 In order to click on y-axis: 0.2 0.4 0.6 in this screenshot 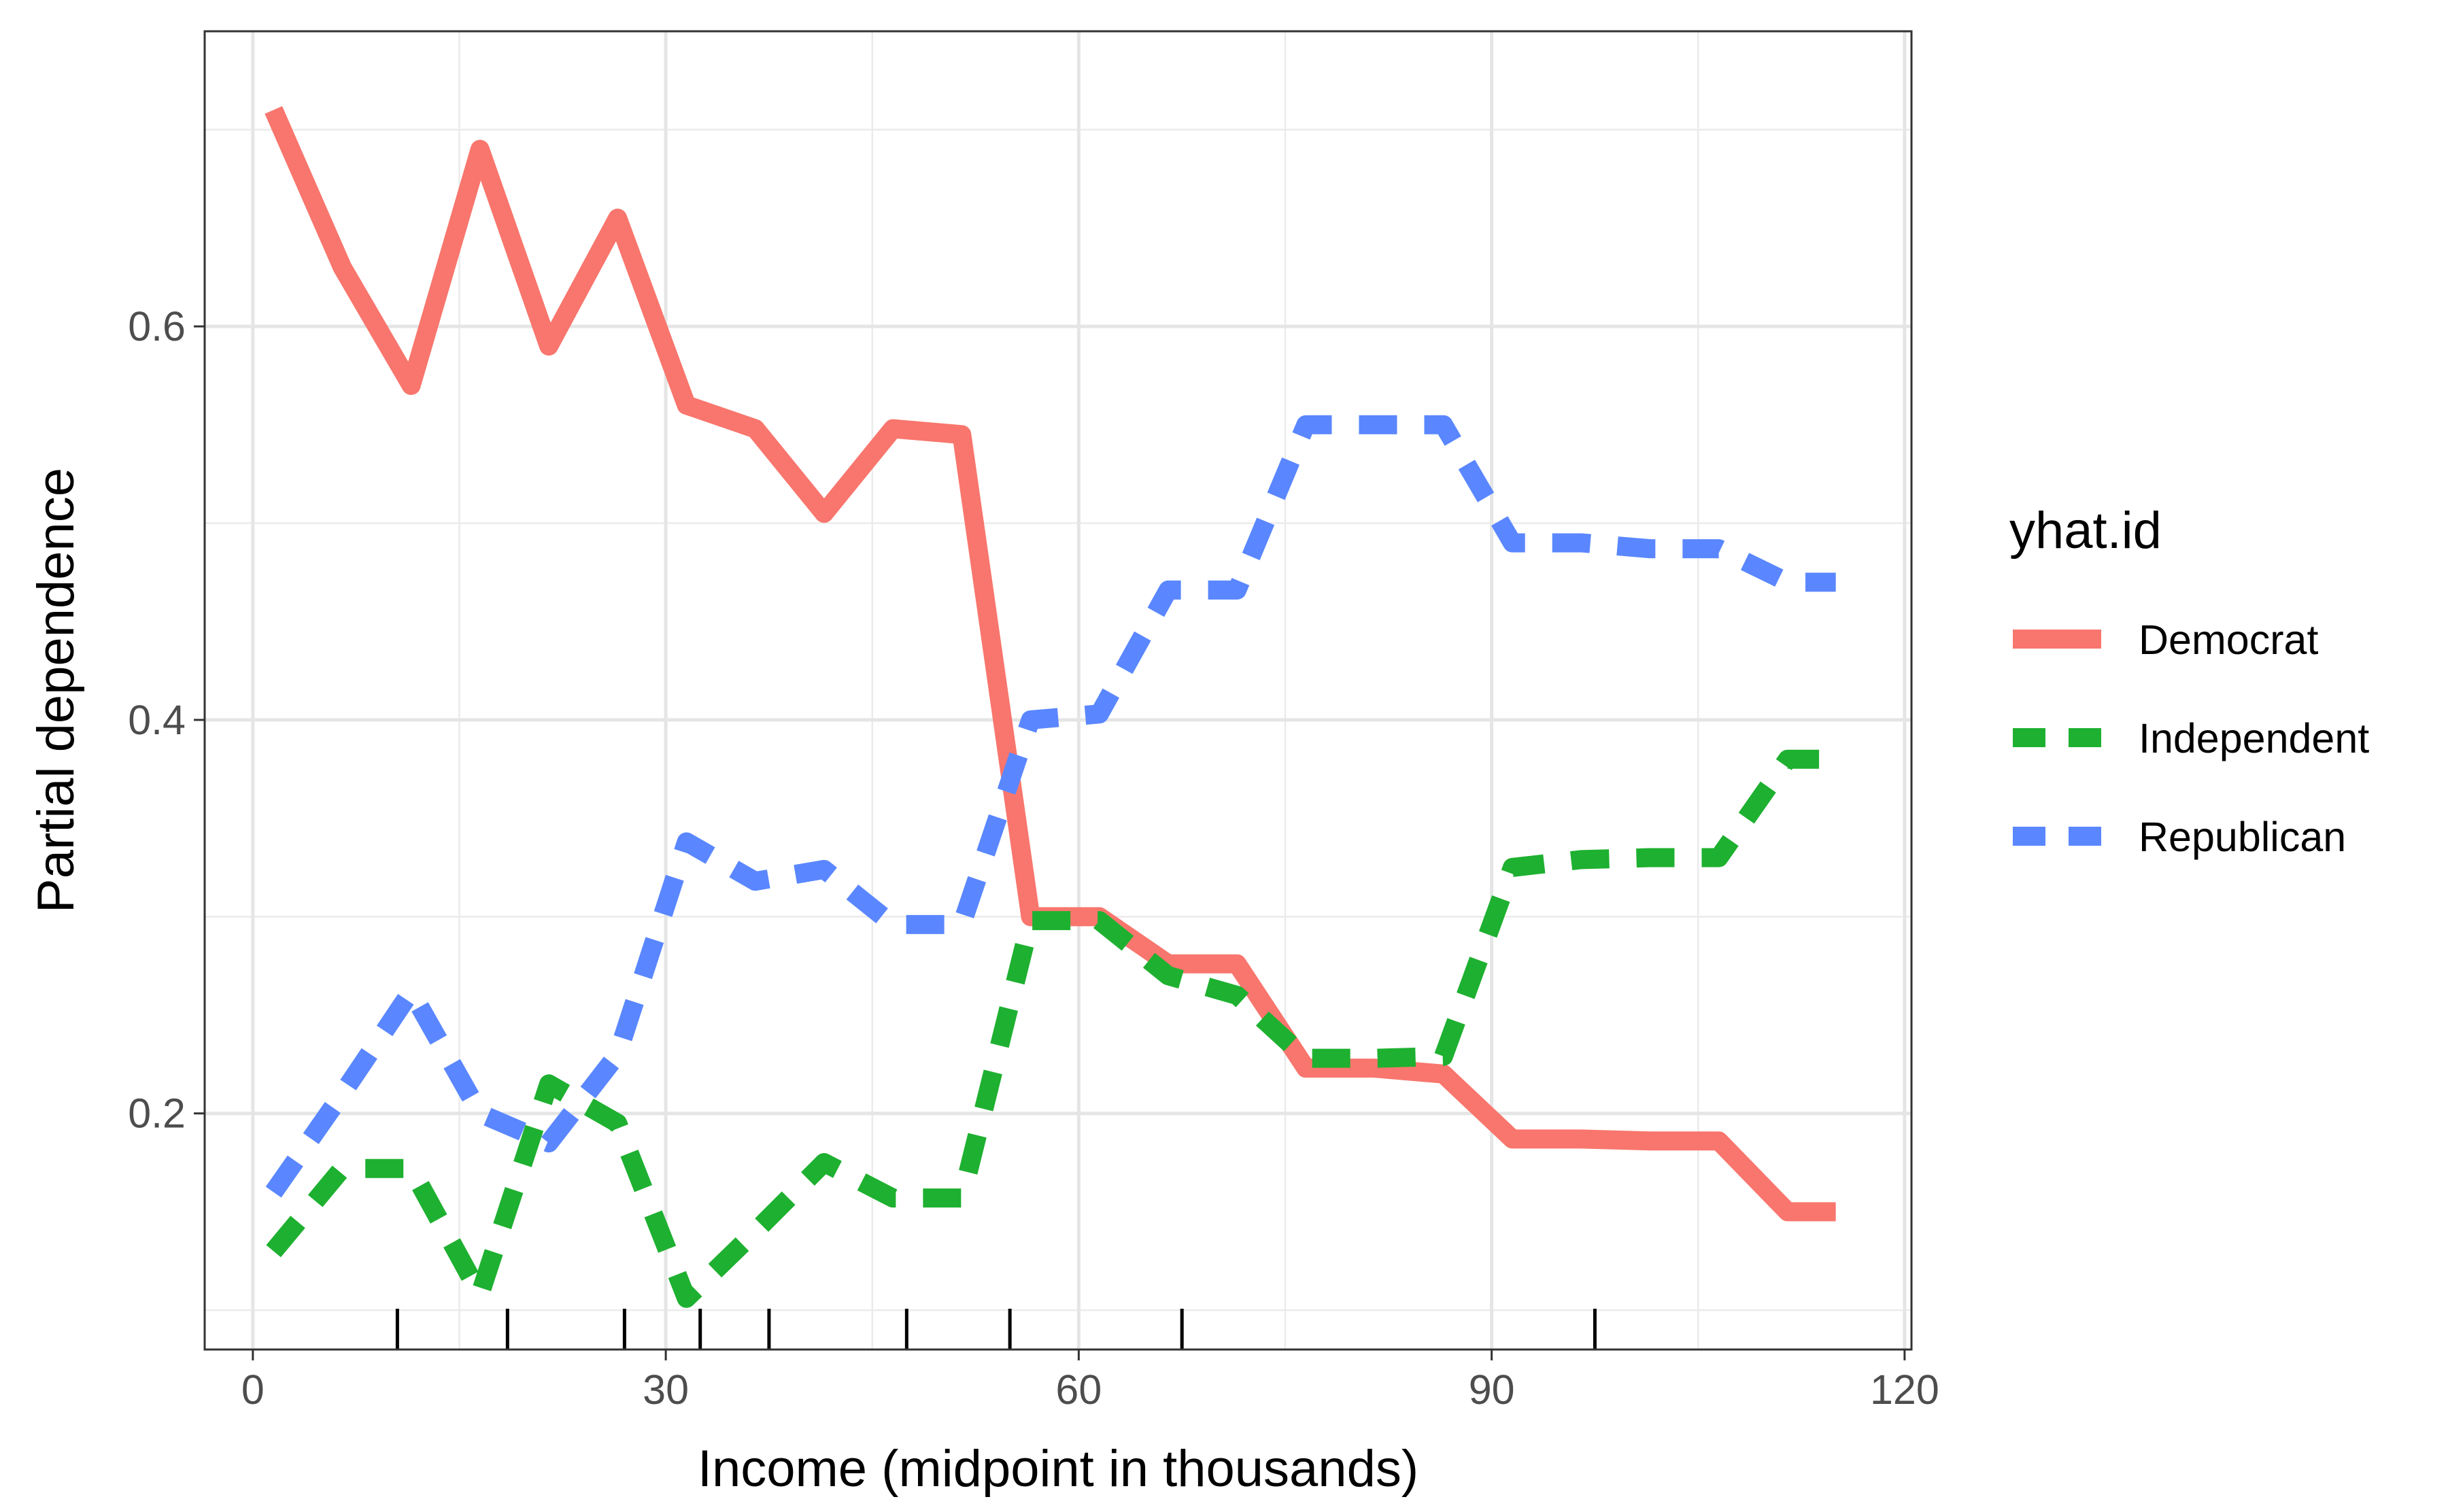, I will do `click(167, 720)`.